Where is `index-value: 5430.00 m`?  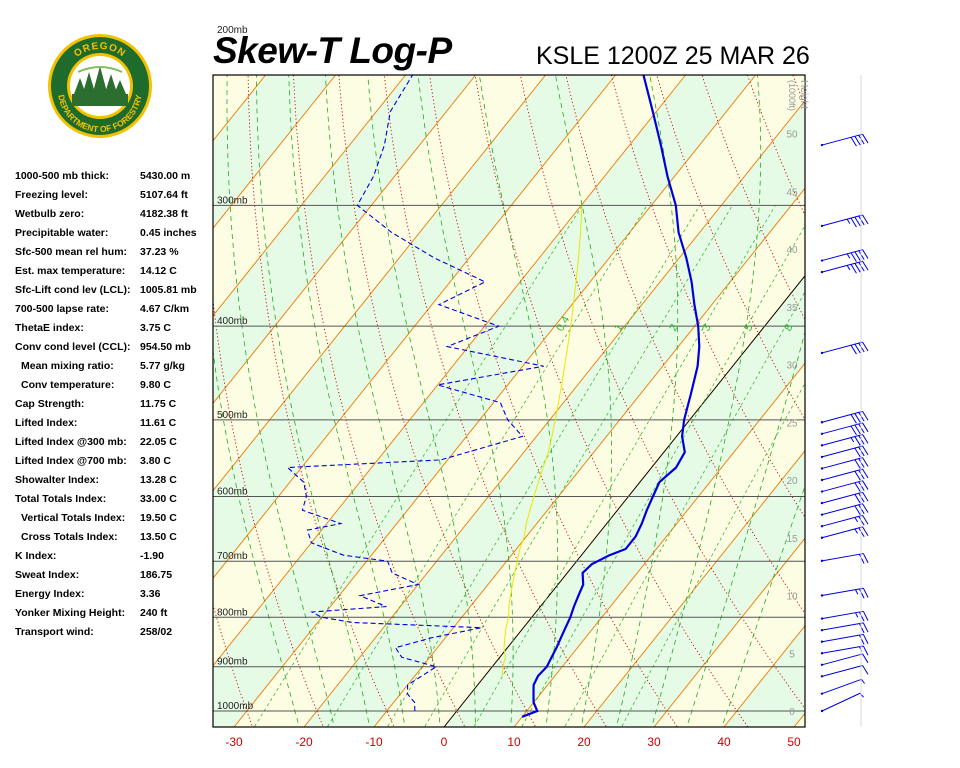 index-value: 5430.00 m is located at coordinates (165, 176).